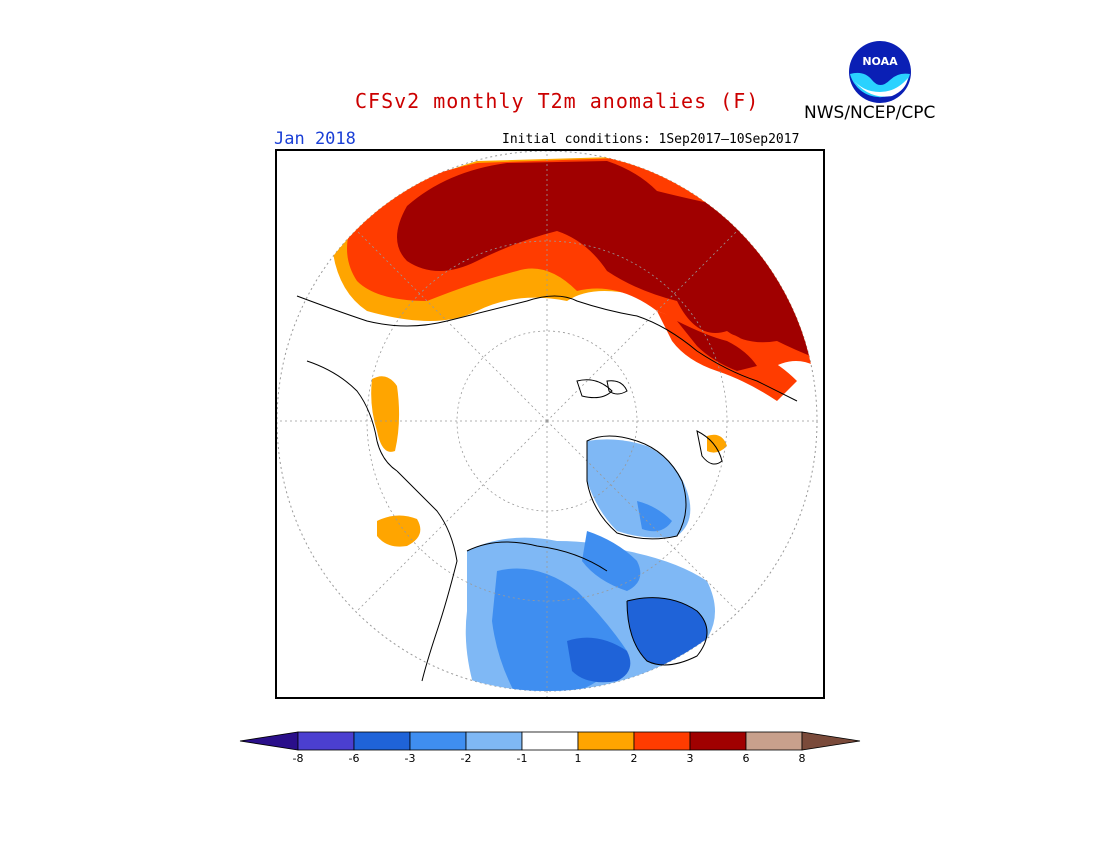 This screenshot has width=1100, height=850. What do you see at coordinates (717, 346) in the screenshot?
I see `anomaly-region-europe-hot` at bounding box center [717, 346].